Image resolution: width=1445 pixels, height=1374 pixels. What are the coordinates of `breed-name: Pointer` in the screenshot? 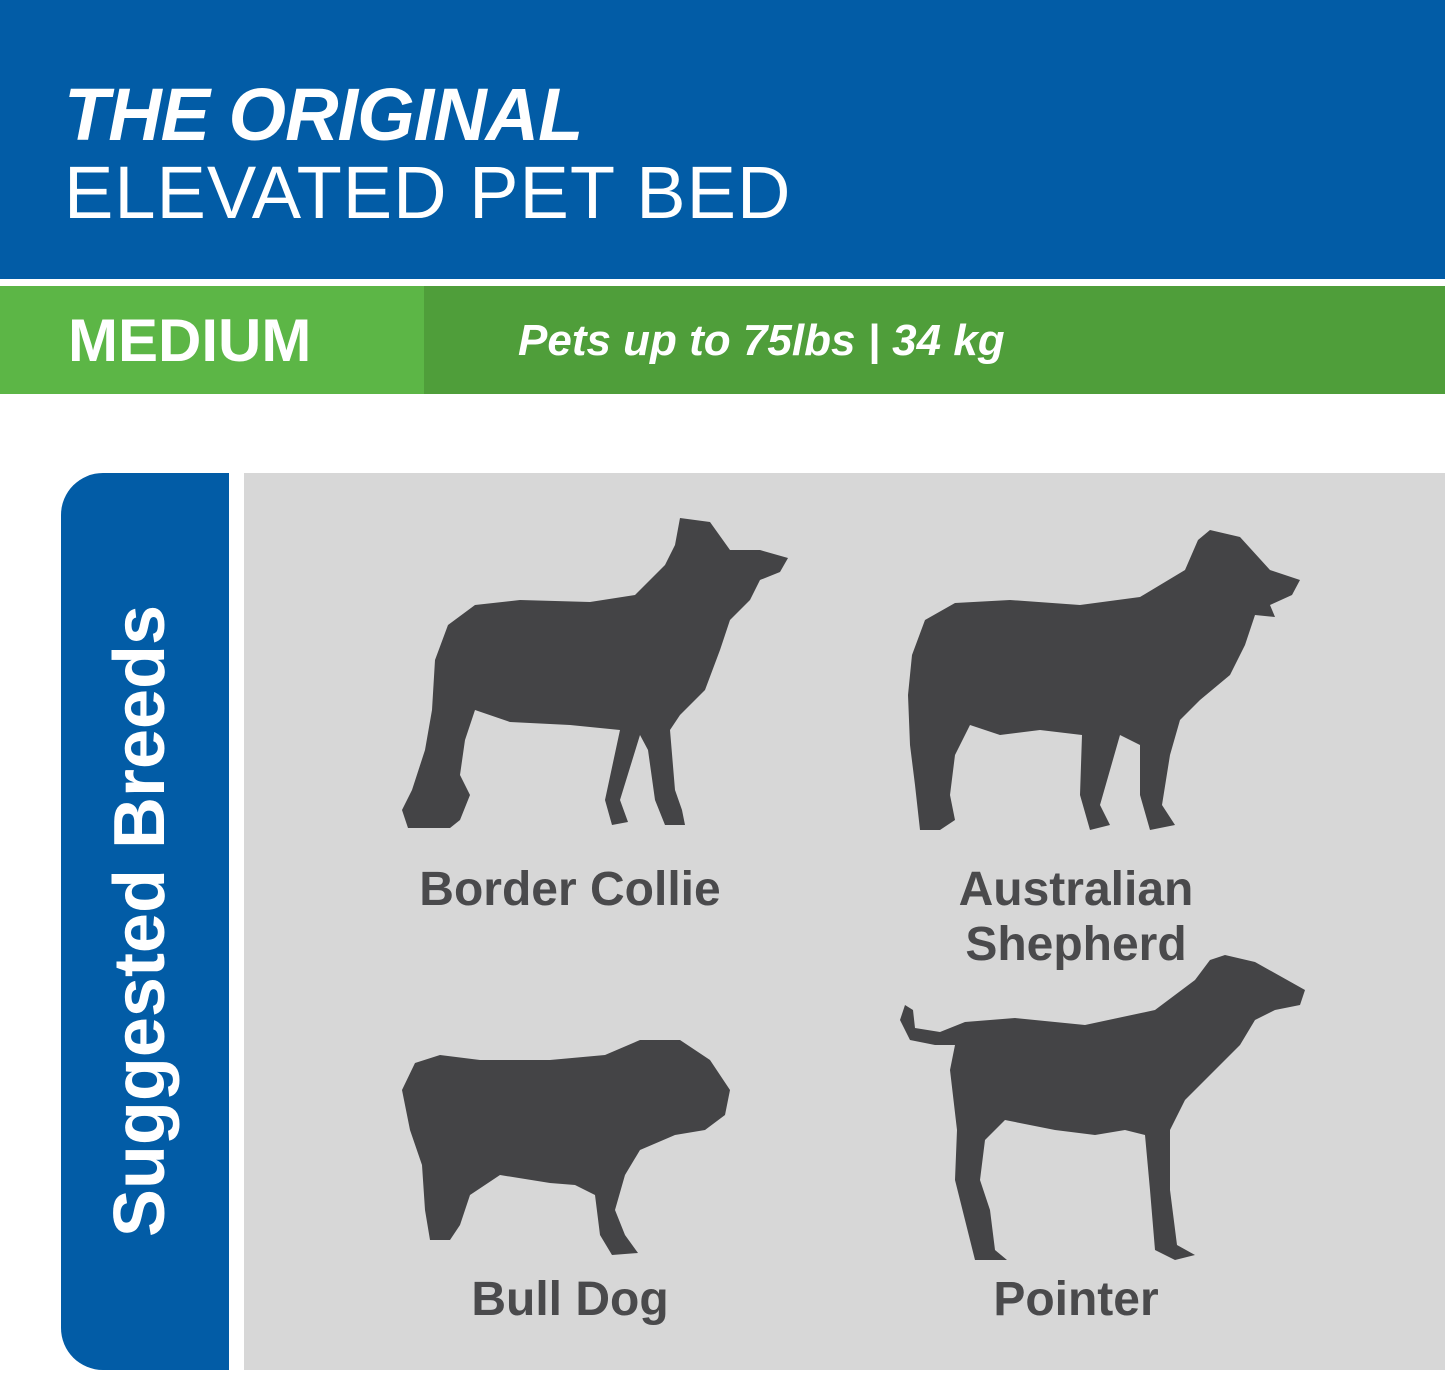 It's located at (1076, 1299).